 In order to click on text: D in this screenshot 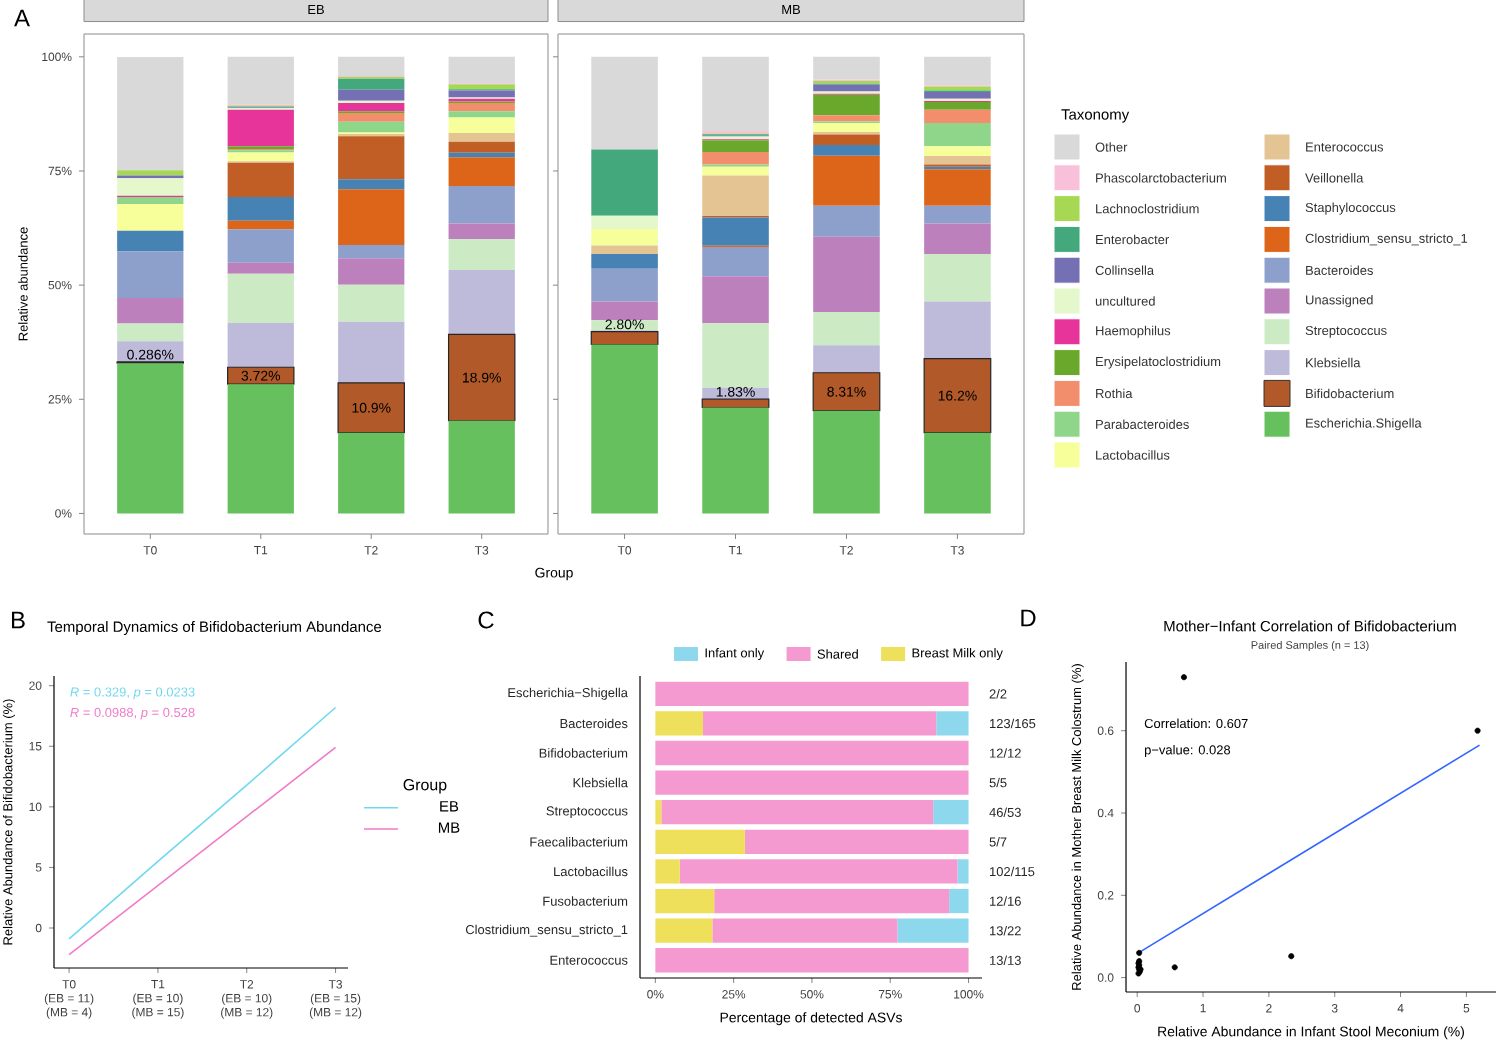, I will do `click(1028, 618)`.